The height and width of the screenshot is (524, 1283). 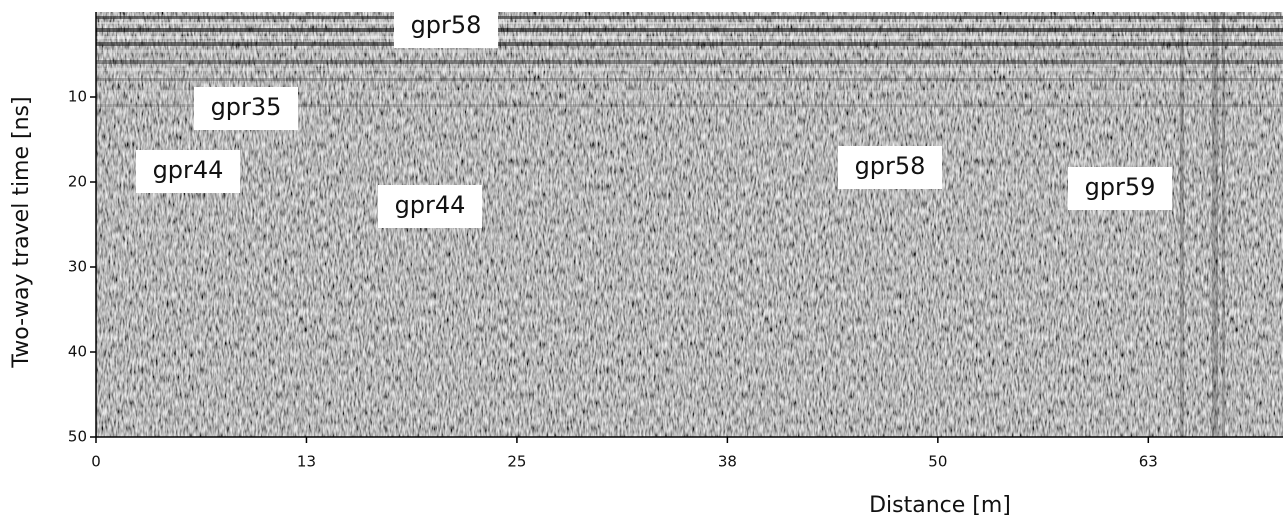 I want to click on y-tick-label: 30, so click(x=77, y=267).